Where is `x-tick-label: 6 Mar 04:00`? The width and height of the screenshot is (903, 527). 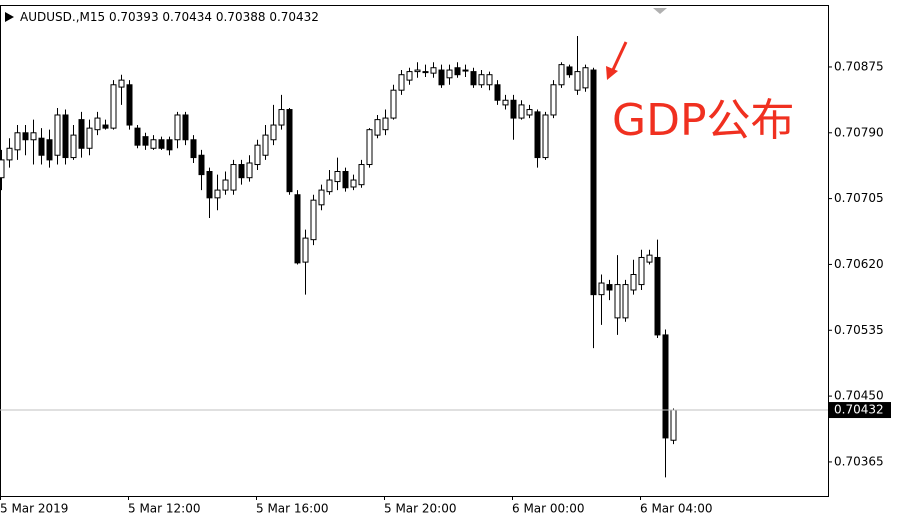 x-tick-label: 6 Mar 04:00 is located at coordinates (676, 509).